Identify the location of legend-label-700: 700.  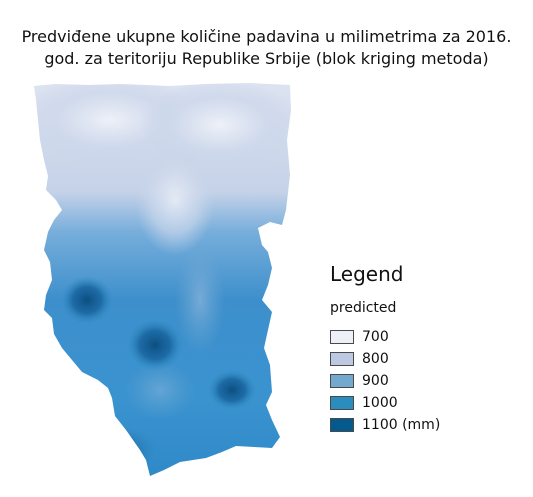
(375, 337).